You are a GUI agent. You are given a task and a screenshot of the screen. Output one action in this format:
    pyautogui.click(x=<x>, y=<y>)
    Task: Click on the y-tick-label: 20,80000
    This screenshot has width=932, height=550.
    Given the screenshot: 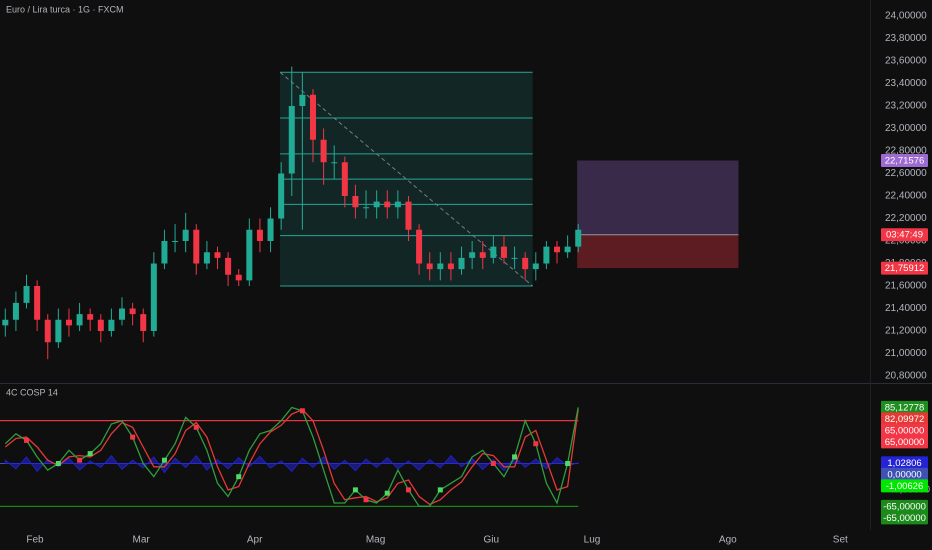 What is the action you would take?
    pyautogui.click(x=906, y=376)
    